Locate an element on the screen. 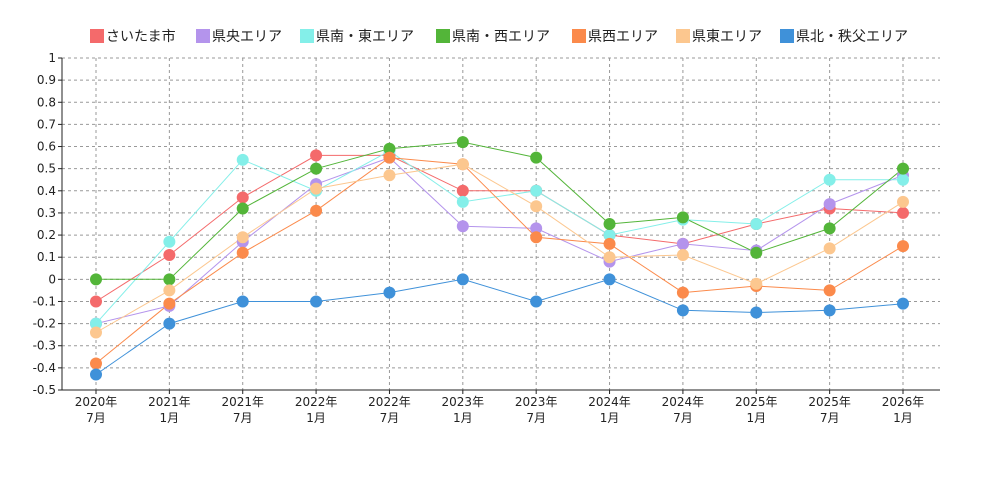  legend-label: 県西エリア is located at coordinates (623, 37).